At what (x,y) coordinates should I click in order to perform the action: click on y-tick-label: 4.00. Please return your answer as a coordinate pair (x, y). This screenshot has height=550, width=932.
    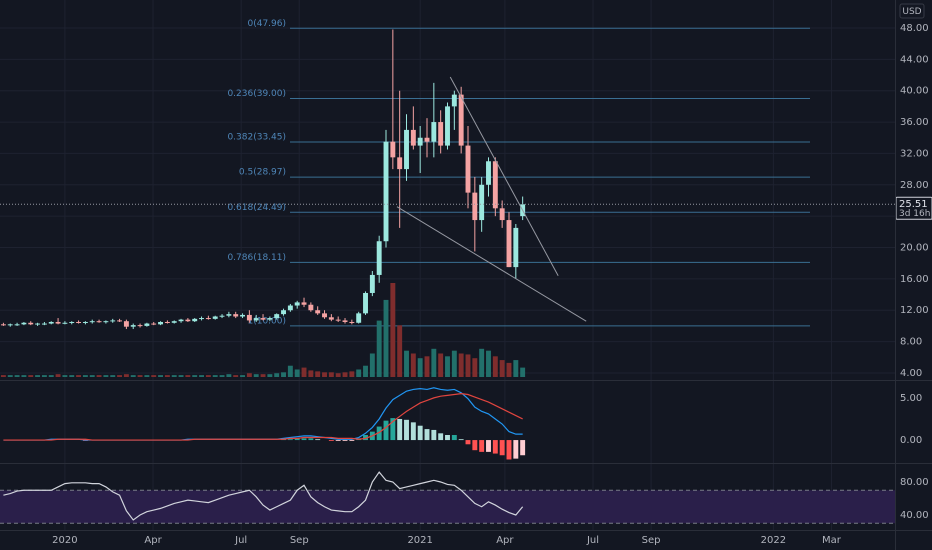
    Looking at the image, I should click on (911, 373).